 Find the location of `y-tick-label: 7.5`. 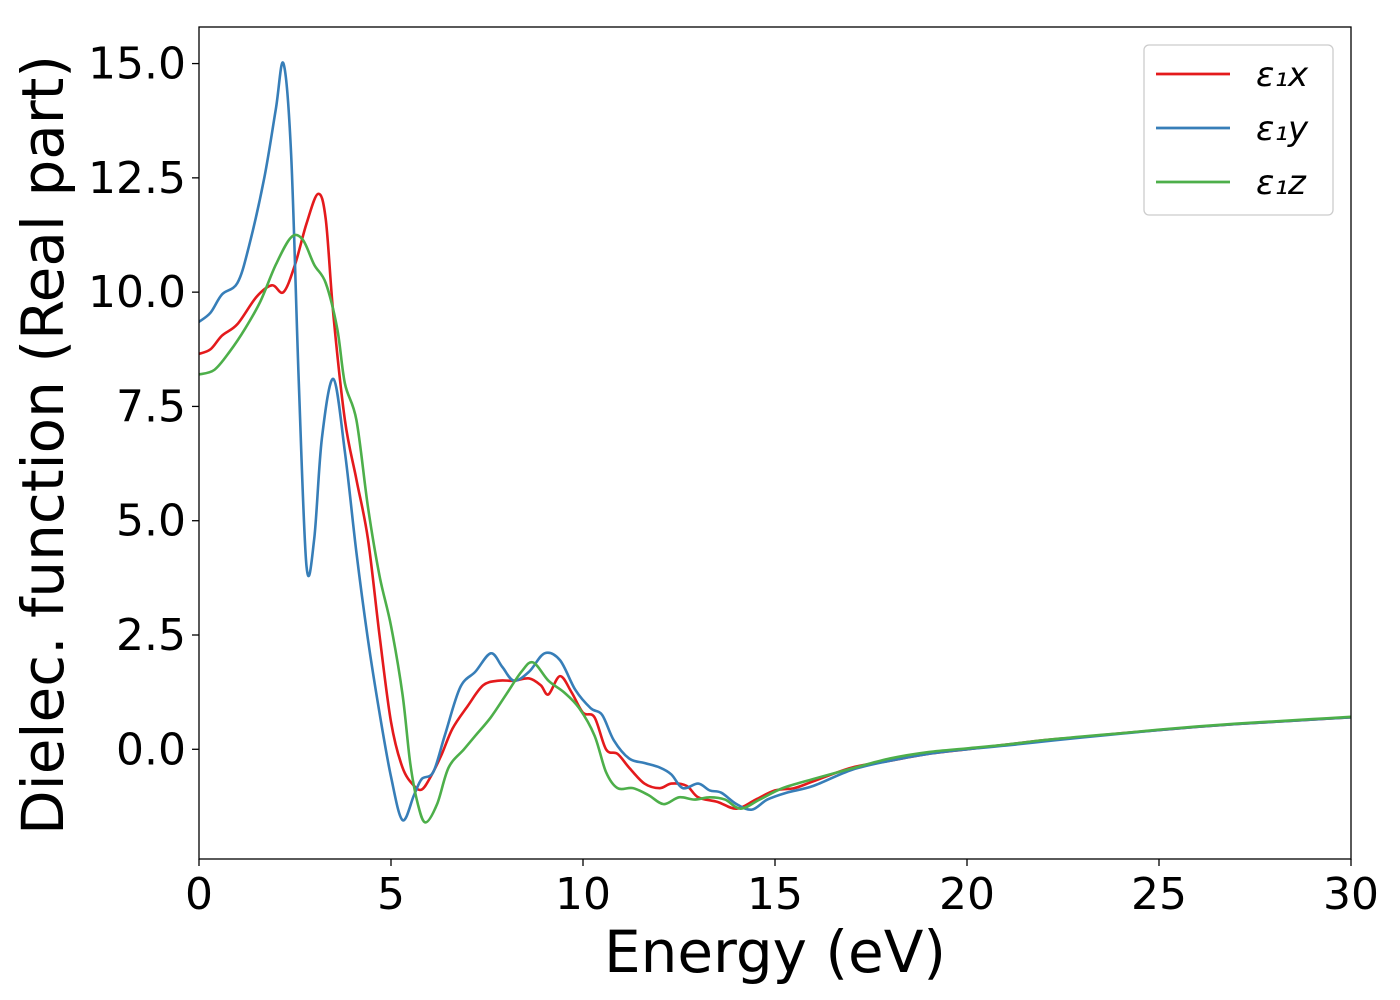

y-tick-label: 7.5 is located at coordinates (151, 406).